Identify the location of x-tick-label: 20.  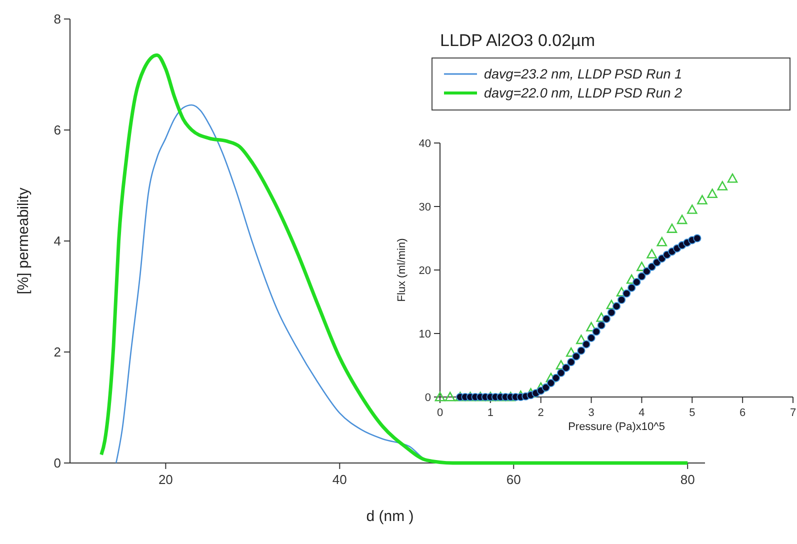
(165, 479).